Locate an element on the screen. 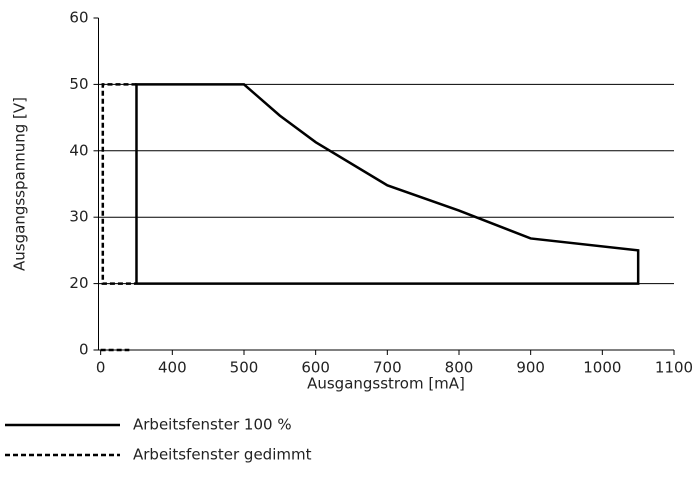 The width and height of the screenshot is (697, 496). y-axis-label: Ausgangsspannung [V] is located at coordinates (20, 184).